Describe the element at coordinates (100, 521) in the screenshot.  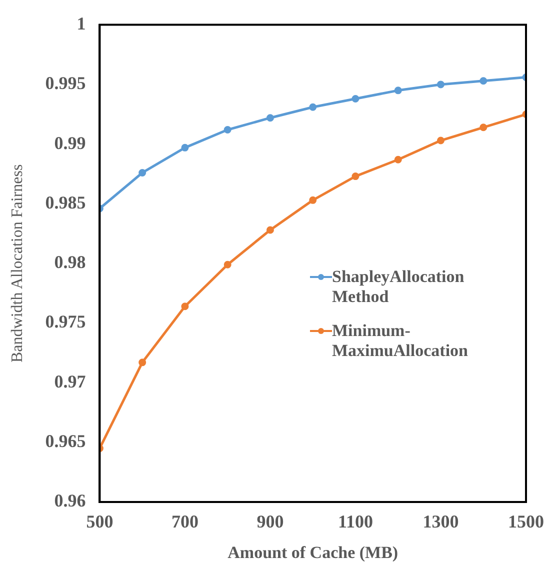
I see `x-tick-label: 500` at that location.